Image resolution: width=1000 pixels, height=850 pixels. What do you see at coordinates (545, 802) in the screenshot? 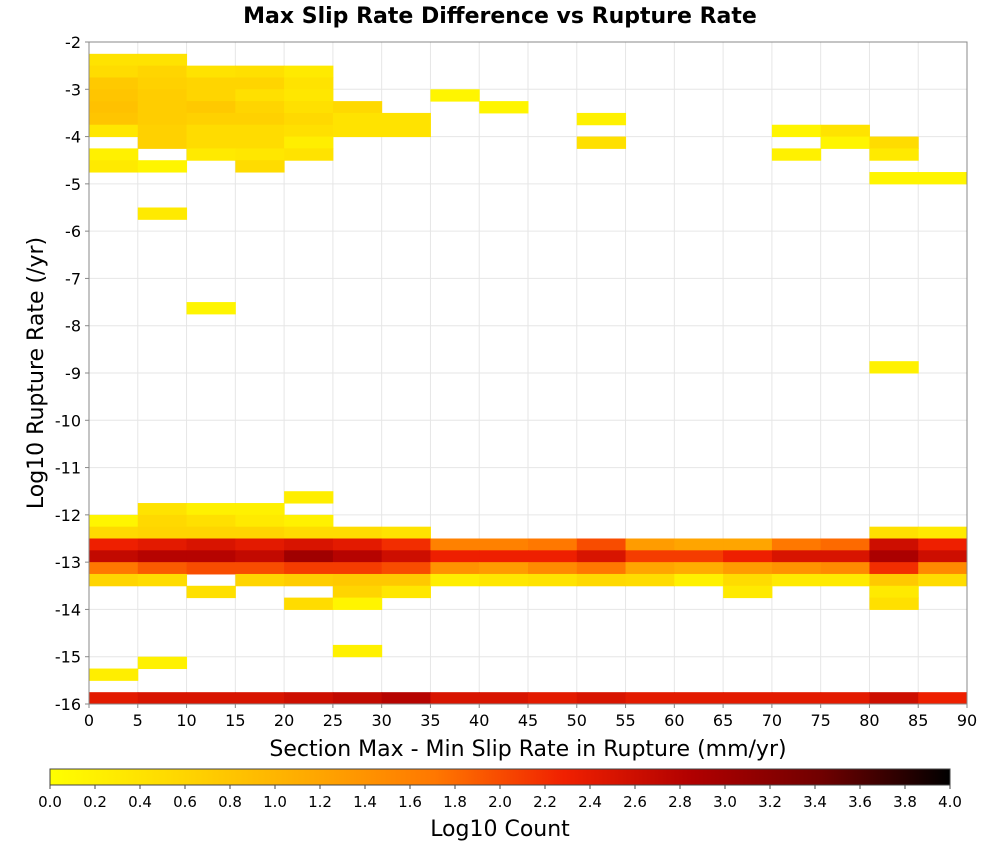
I see `colorbar-tick-label: 2.2` at bounding box center [545, 802].